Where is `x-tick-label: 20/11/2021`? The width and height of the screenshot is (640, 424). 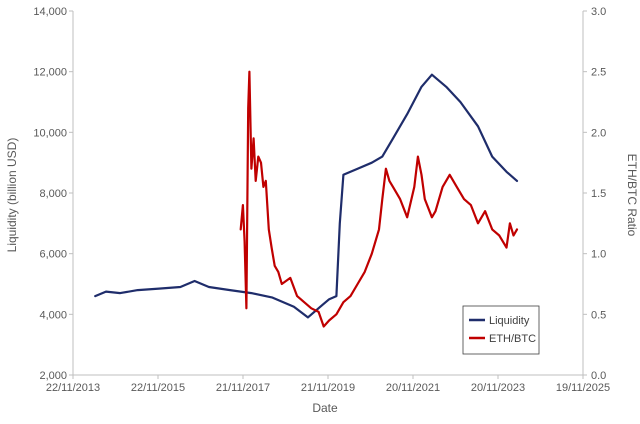 x-tick-label: 20/11/2021 is located at coordinates (413, 388).